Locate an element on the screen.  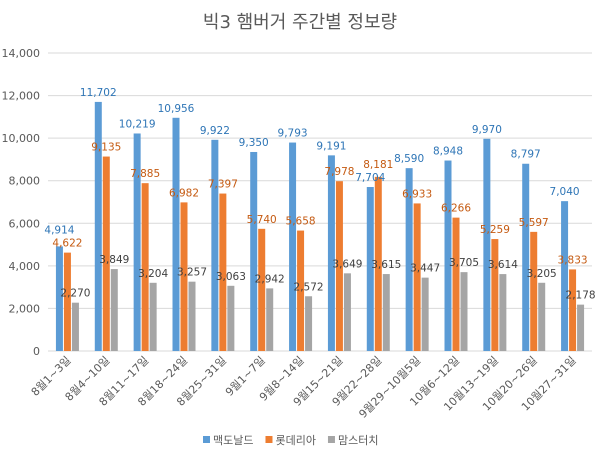
data-label: 2,270 is located at coordinates (75, 294).